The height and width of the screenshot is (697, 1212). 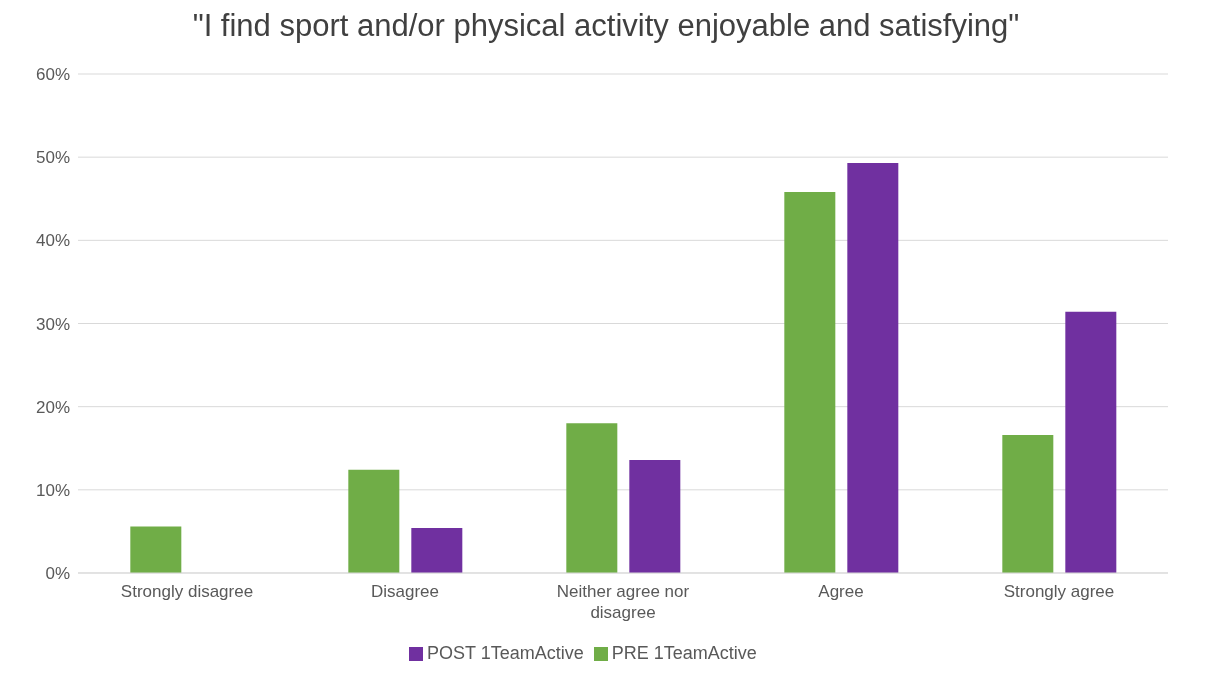 I want to click on legend-label: PRE 1TeamActive, so click(x=684, y=653).